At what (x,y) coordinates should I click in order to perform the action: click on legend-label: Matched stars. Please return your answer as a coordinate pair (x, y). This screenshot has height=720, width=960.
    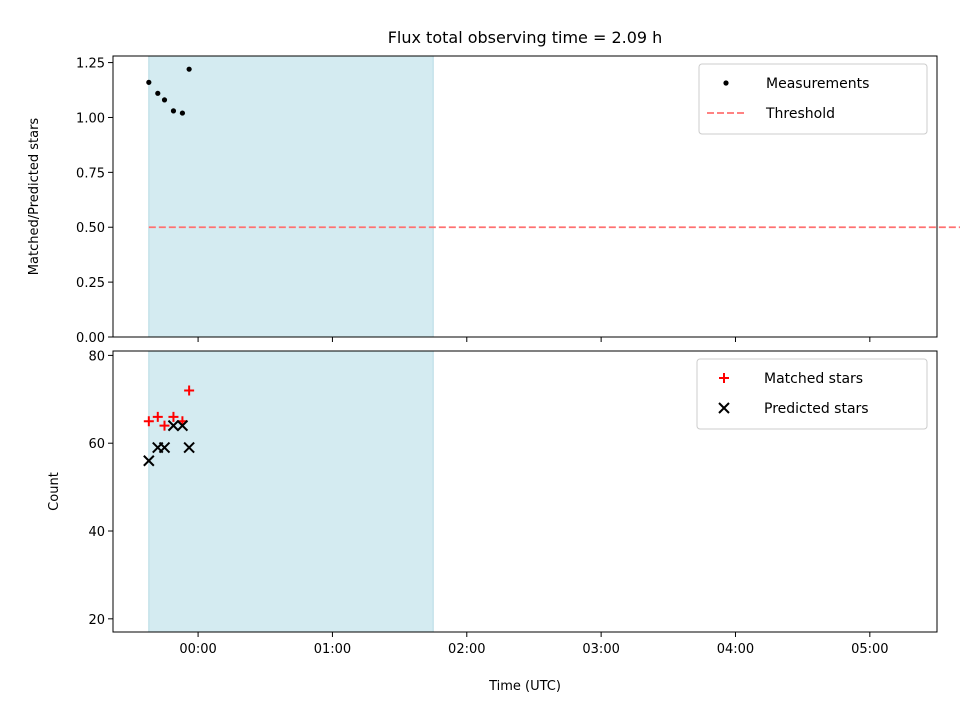
    Looking at the image, I should click on (813, 379).